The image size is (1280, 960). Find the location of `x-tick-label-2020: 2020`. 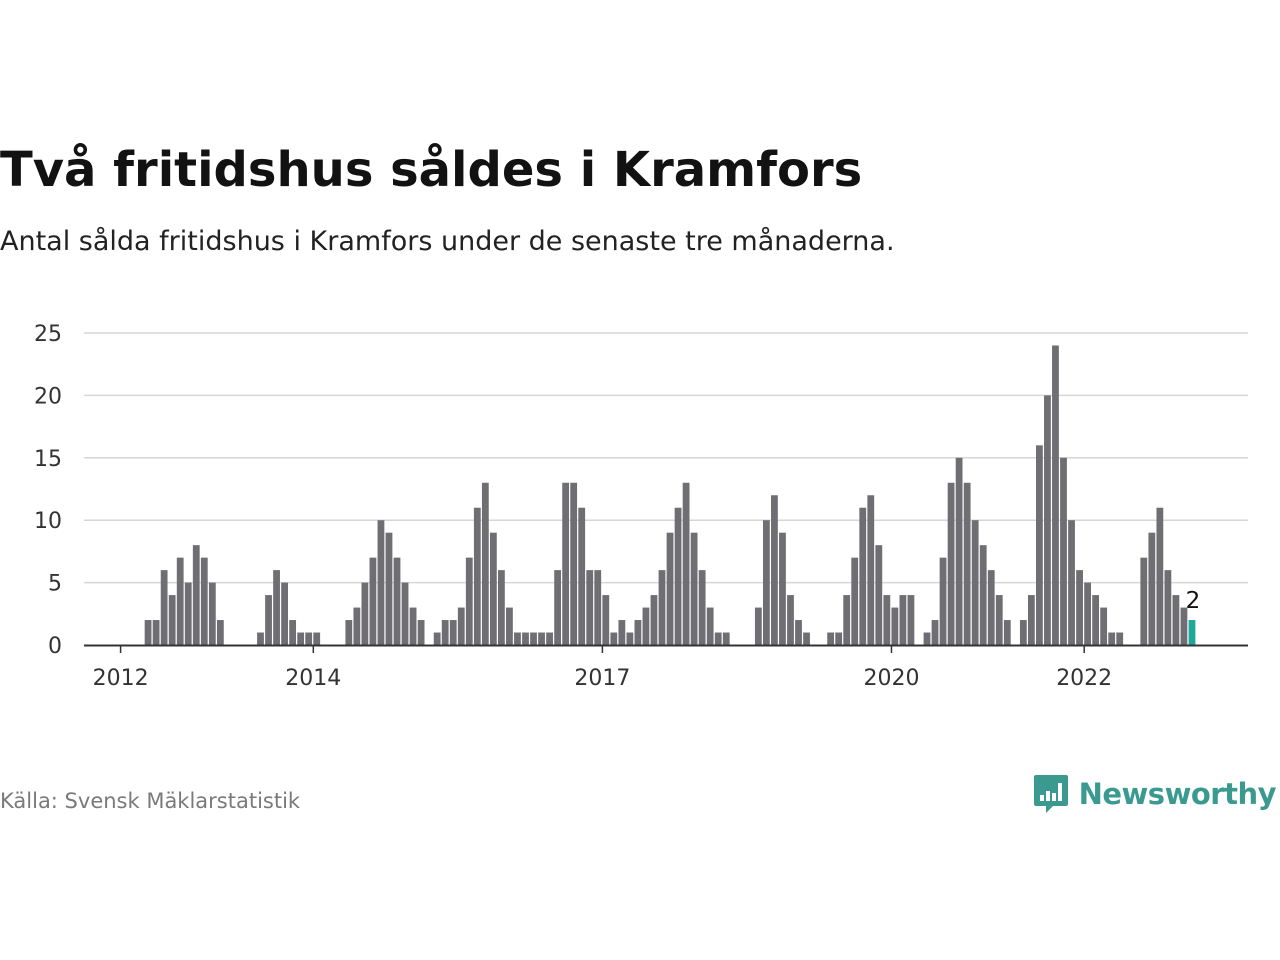

x-tick-label-2020: 2020 is located at coordinates (891, 678).